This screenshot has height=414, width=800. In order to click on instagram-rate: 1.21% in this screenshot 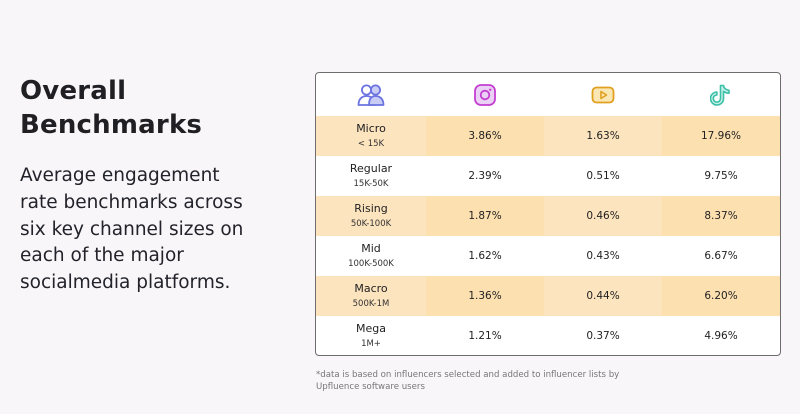, I will do `click(485, 336)`.